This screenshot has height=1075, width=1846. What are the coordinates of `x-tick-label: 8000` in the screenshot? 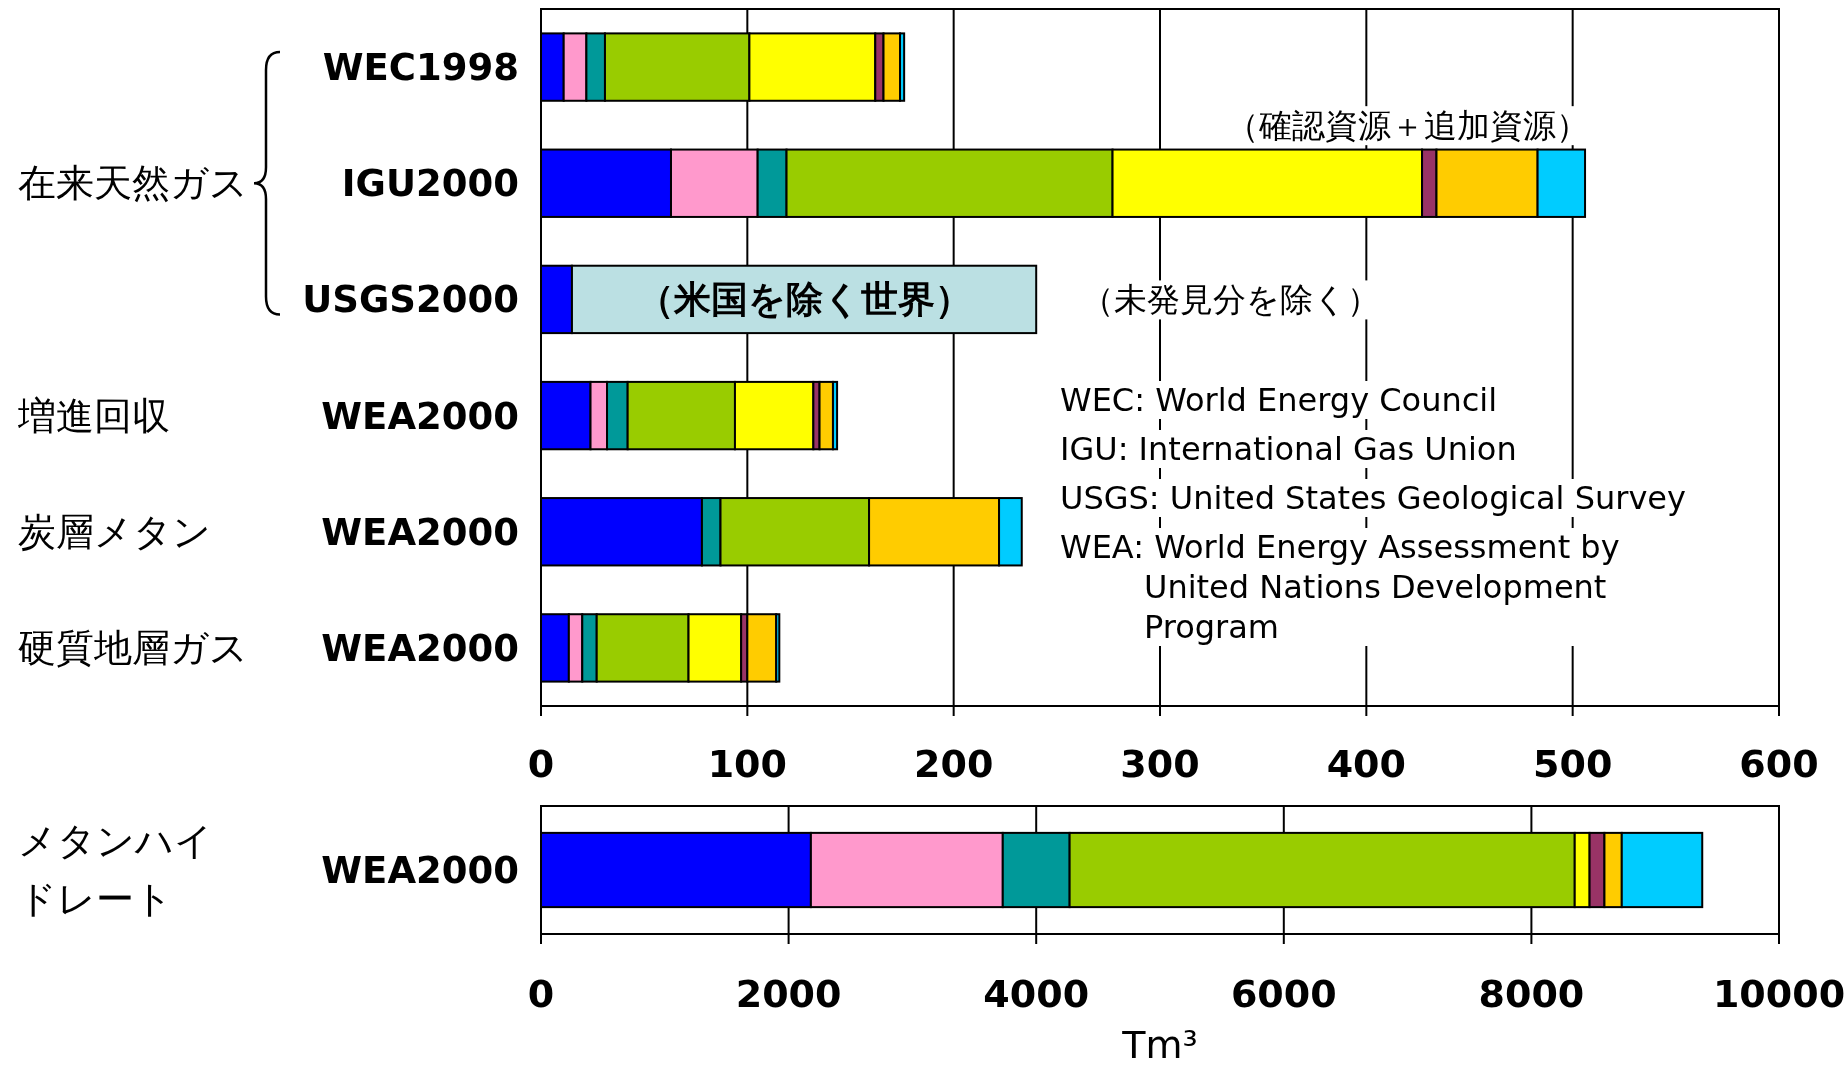 It's located at (1531, 994).